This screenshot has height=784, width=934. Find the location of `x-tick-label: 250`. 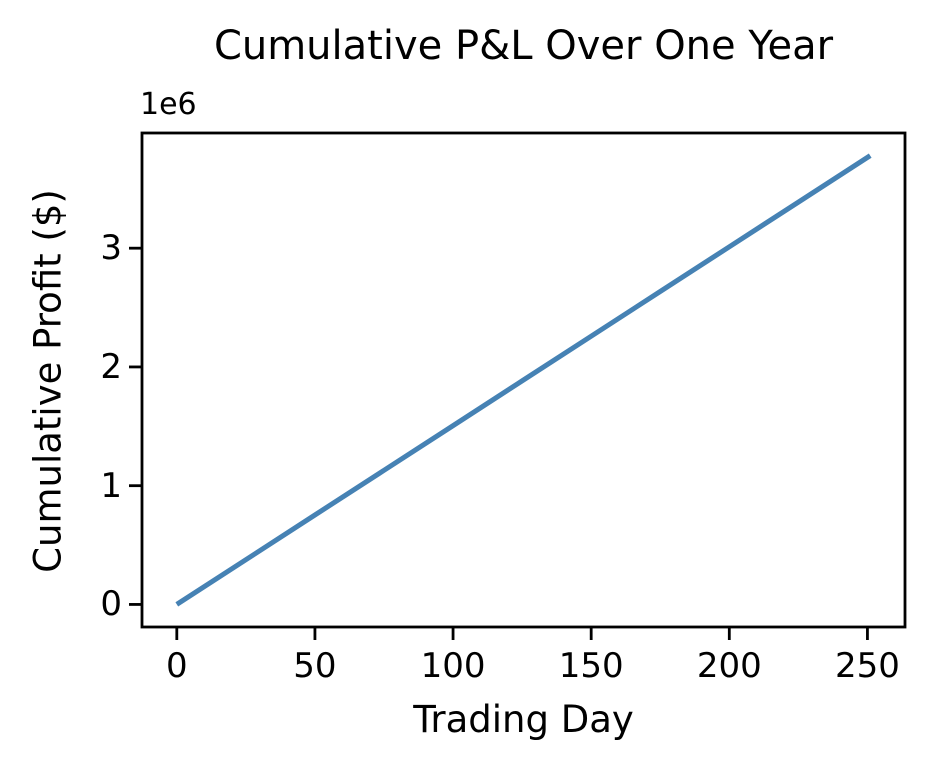

x-tick-label: 250 is located at coordinates (867, 666).